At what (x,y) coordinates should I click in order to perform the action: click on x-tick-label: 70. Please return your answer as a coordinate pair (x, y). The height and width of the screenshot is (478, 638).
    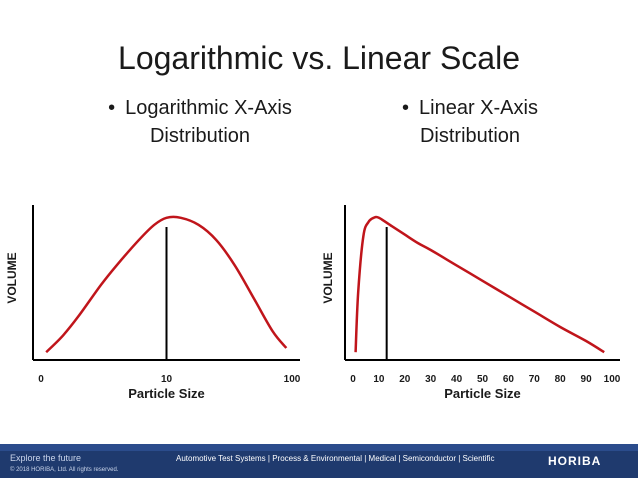
    Looking at the image, I should click on (535, 379).